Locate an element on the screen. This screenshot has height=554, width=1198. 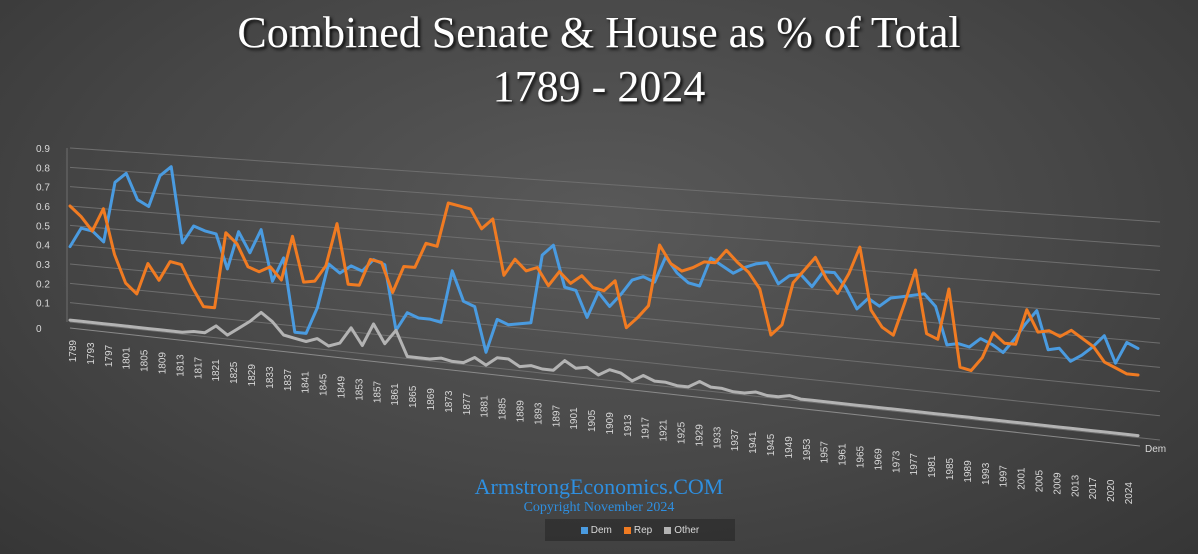
depth-axis-label: Dem is located at coordinates (1155, 449).